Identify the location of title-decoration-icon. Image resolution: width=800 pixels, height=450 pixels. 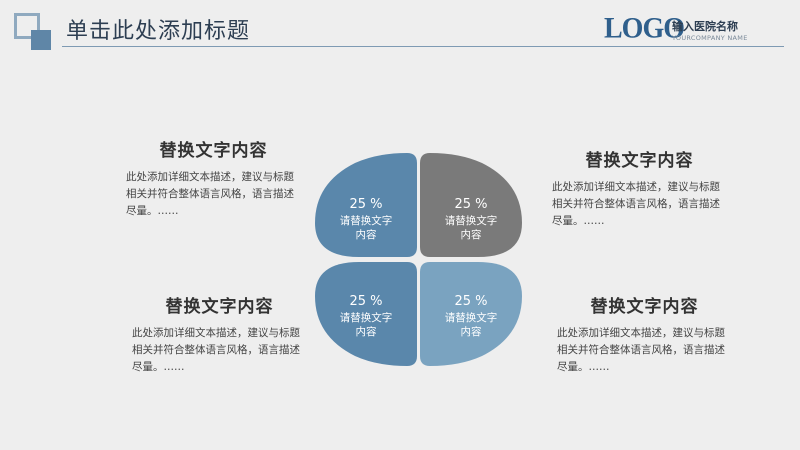
(33, 32).